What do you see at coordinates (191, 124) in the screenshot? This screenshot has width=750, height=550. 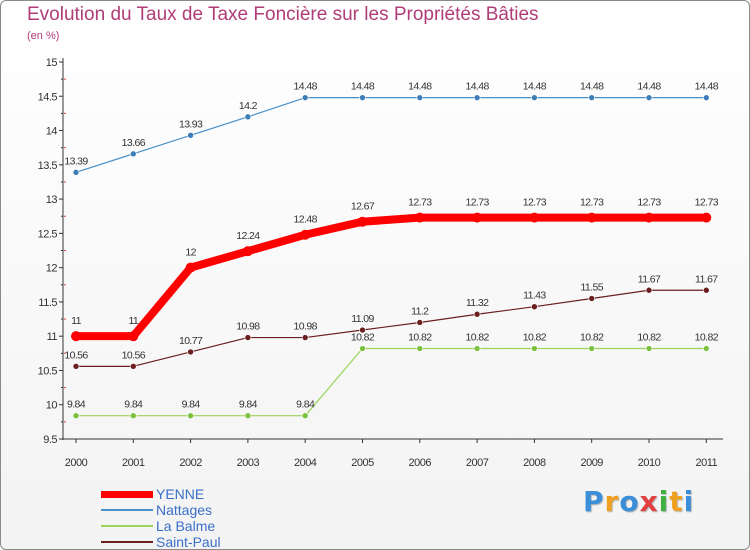 I see `data-label-nattages: 13.93` at bounding box center [191, 124].